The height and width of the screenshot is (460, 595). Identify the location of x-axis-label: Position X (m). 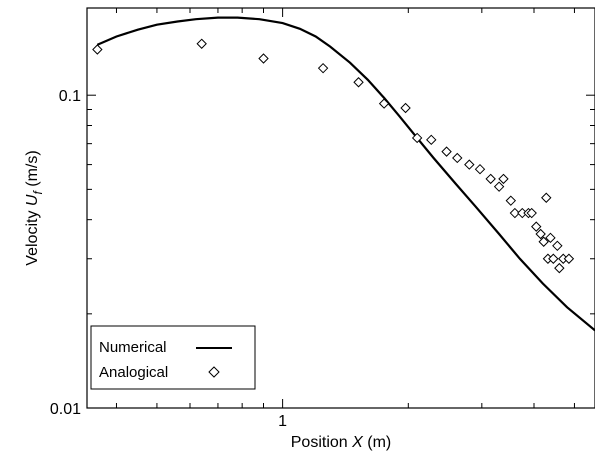
(341, 442).